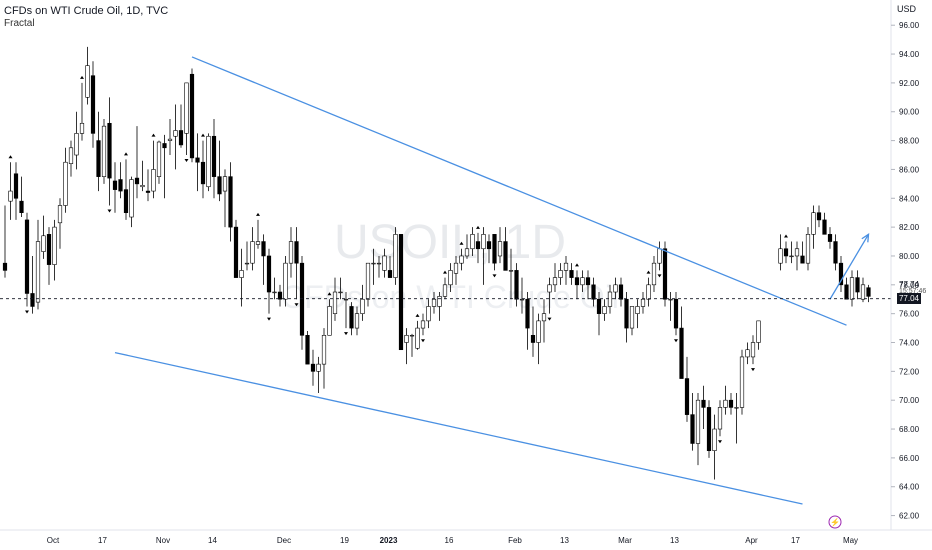  I want to click on indicator-label: Fractal, so click(19, 23).